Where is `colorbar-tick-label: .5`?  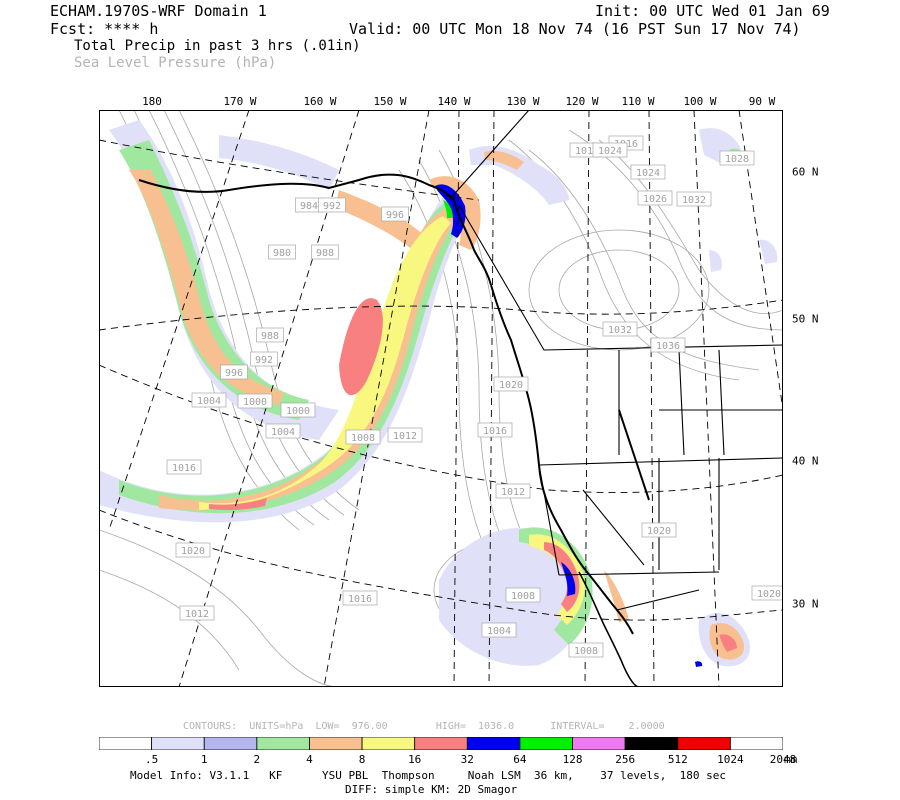 colorbar-tick-label: .5 is located at coordinates (151, 759).